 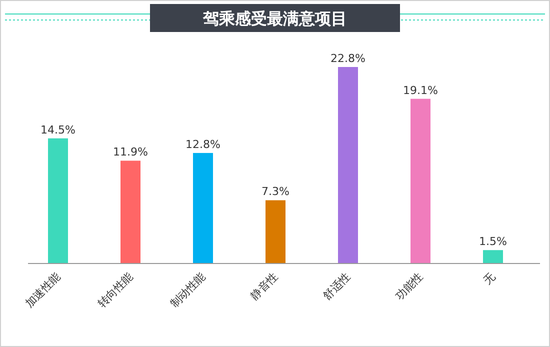 I want to click on data-label: 11.9%, so click(x=130, y=152).